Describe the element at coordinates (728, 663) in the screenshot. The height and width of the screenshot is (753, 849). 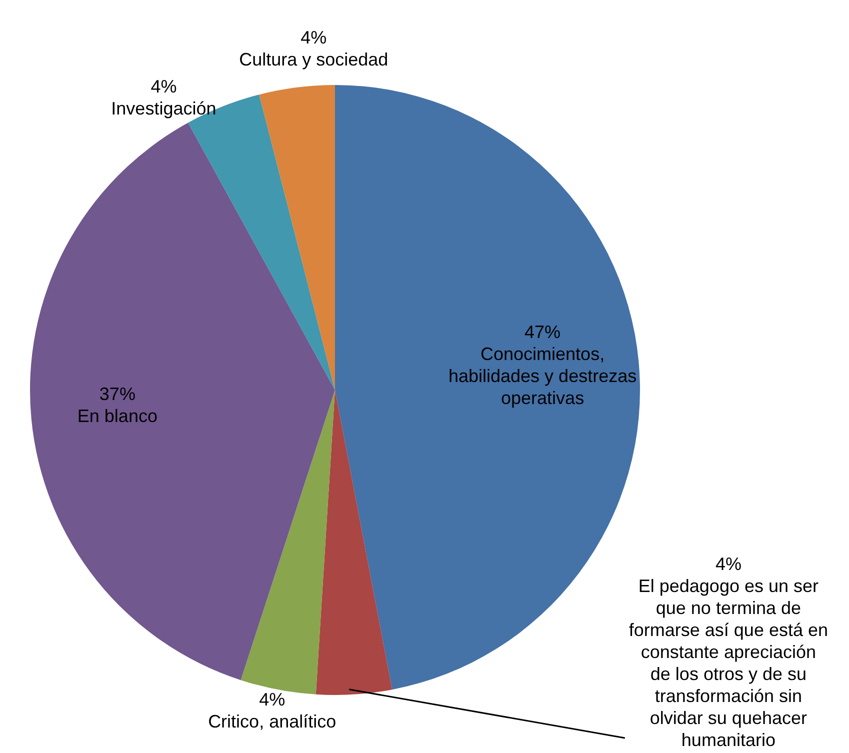
I see `slice-label: El pedagogo es un ser que no termina de formarse así que está en constante apreciación de los otros y de su transformación sin olvidar su quehacer humanitario` at that location.